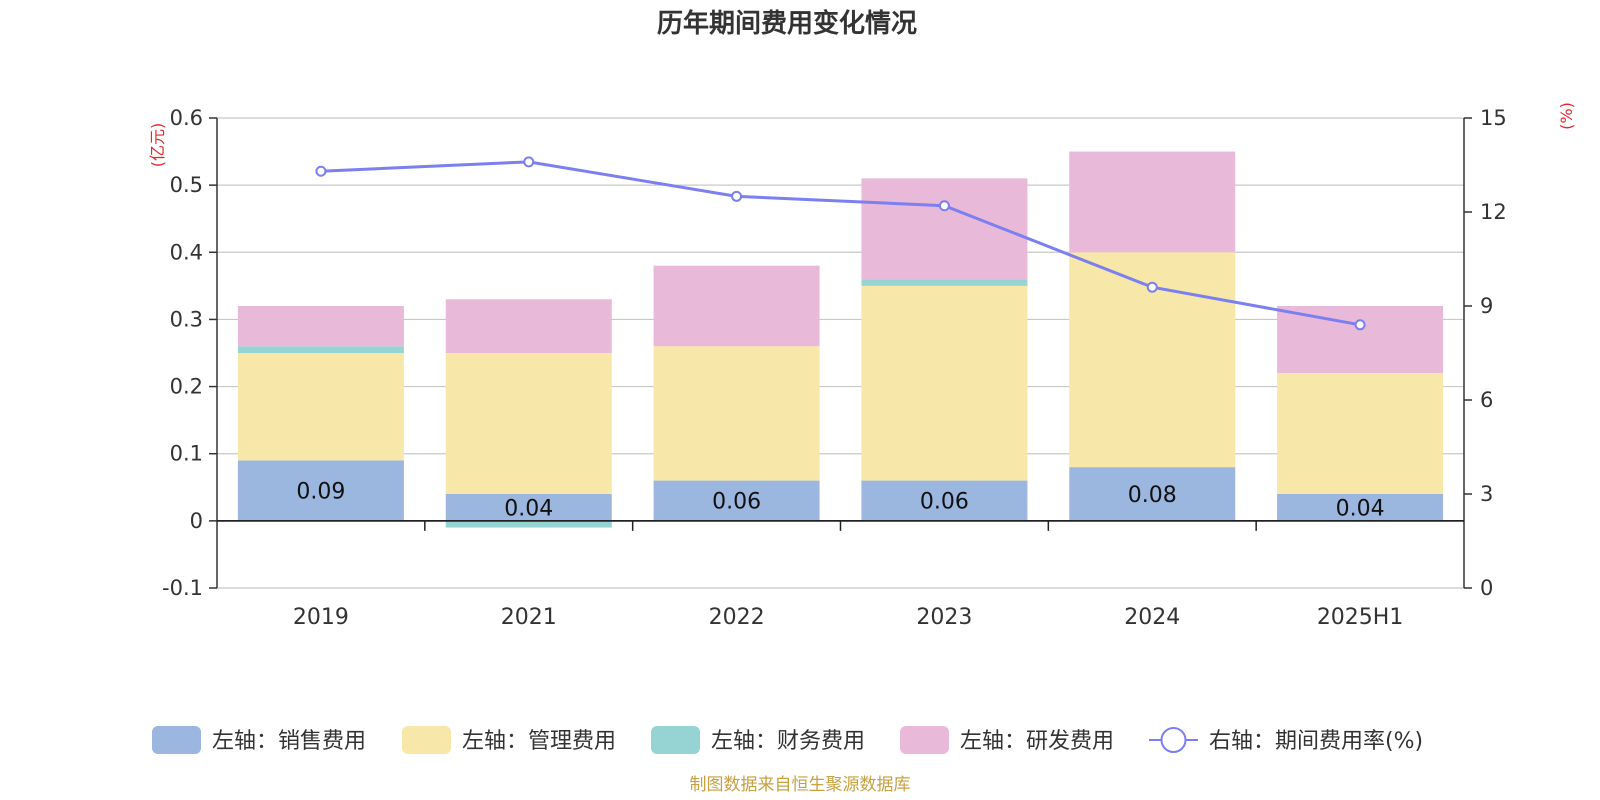 The image size is (1600, 800). Describe the element at coordinates (321, 617) in the screenshot. I see `category-label: 2019` at that location.